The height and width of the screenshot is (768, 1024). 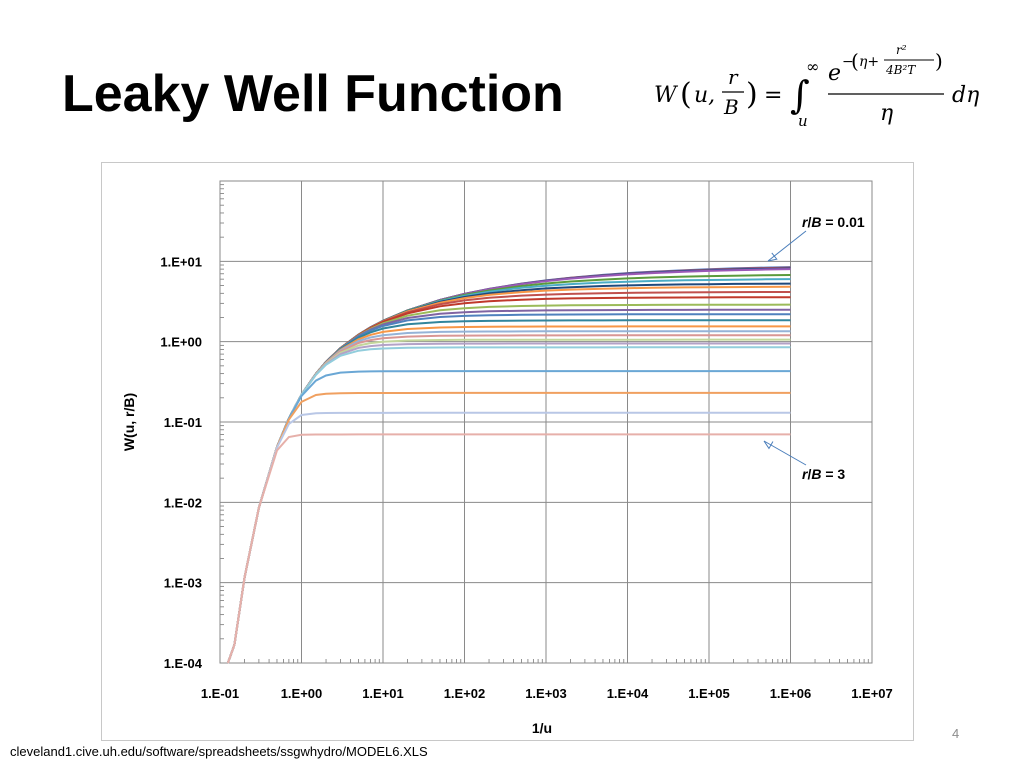 What do you see at coordinates (709, 693) in the screenshot?
I see `x-tick-label: 1.E+05` at bounding box center [709, 693].